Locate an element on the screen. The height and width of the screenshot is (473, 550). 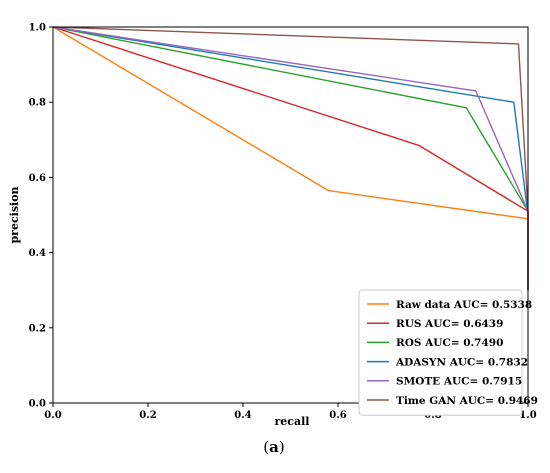
y-tick-label: 0.4 is located at coordinates (37, 253).